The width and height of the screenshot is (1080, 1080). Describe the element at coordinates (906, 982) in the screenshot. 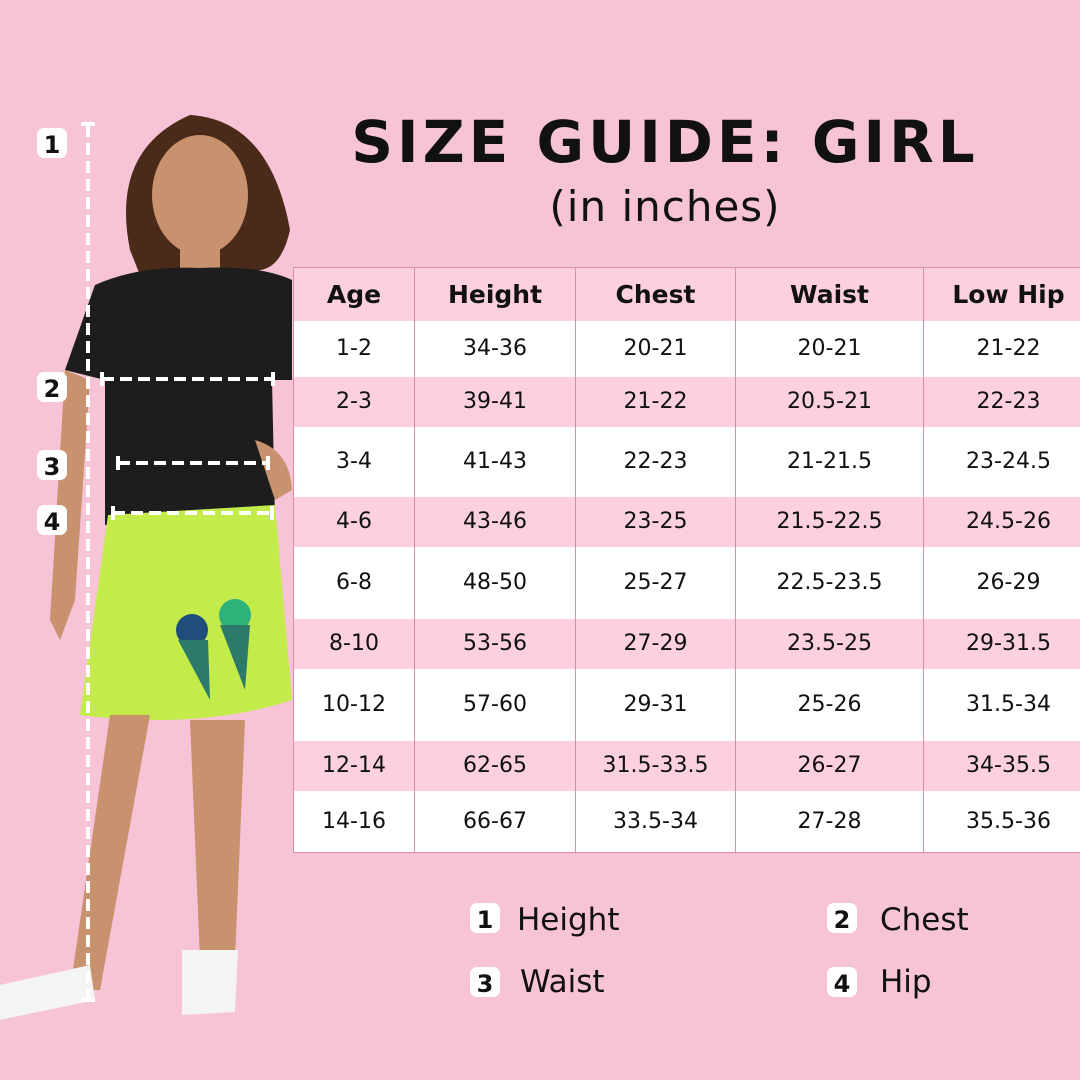

I see `legend-label-hip: Hip` at that location.